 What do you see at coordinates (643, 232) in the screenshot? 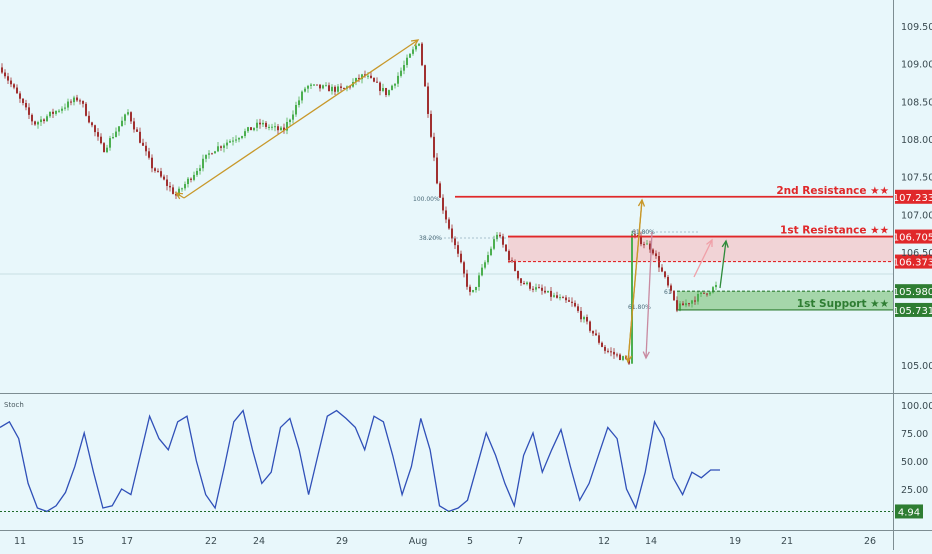
I see `fib-label-2: 61.80%` at bounding box center [643, 232].